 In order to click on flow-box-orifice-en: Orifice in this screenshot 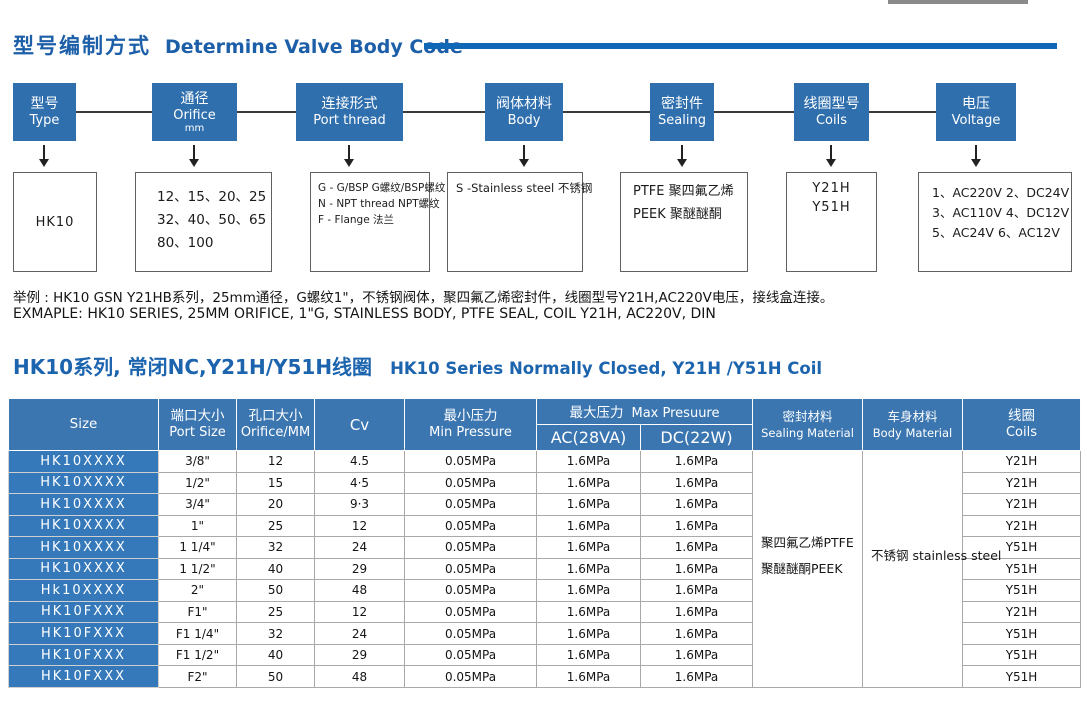, I will do `click(194, 115)`.